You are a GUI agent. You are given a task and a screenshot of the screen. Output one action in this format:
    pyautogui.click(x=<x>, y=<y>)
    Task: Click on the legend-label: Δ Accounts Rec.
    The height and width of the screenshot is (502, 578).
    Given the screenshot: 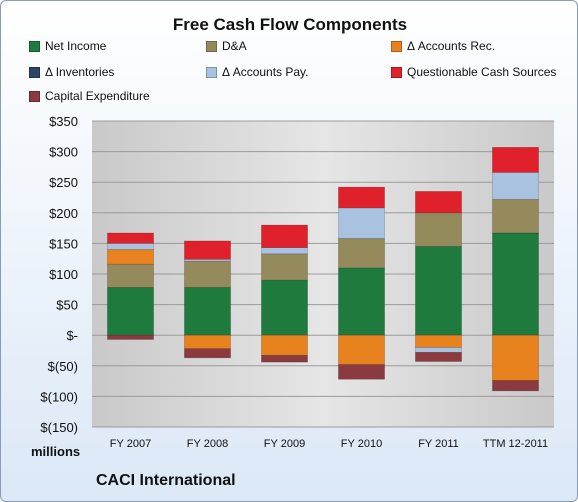 What is the action you would take?
    pyautogui.click(x=451, y=46)
    